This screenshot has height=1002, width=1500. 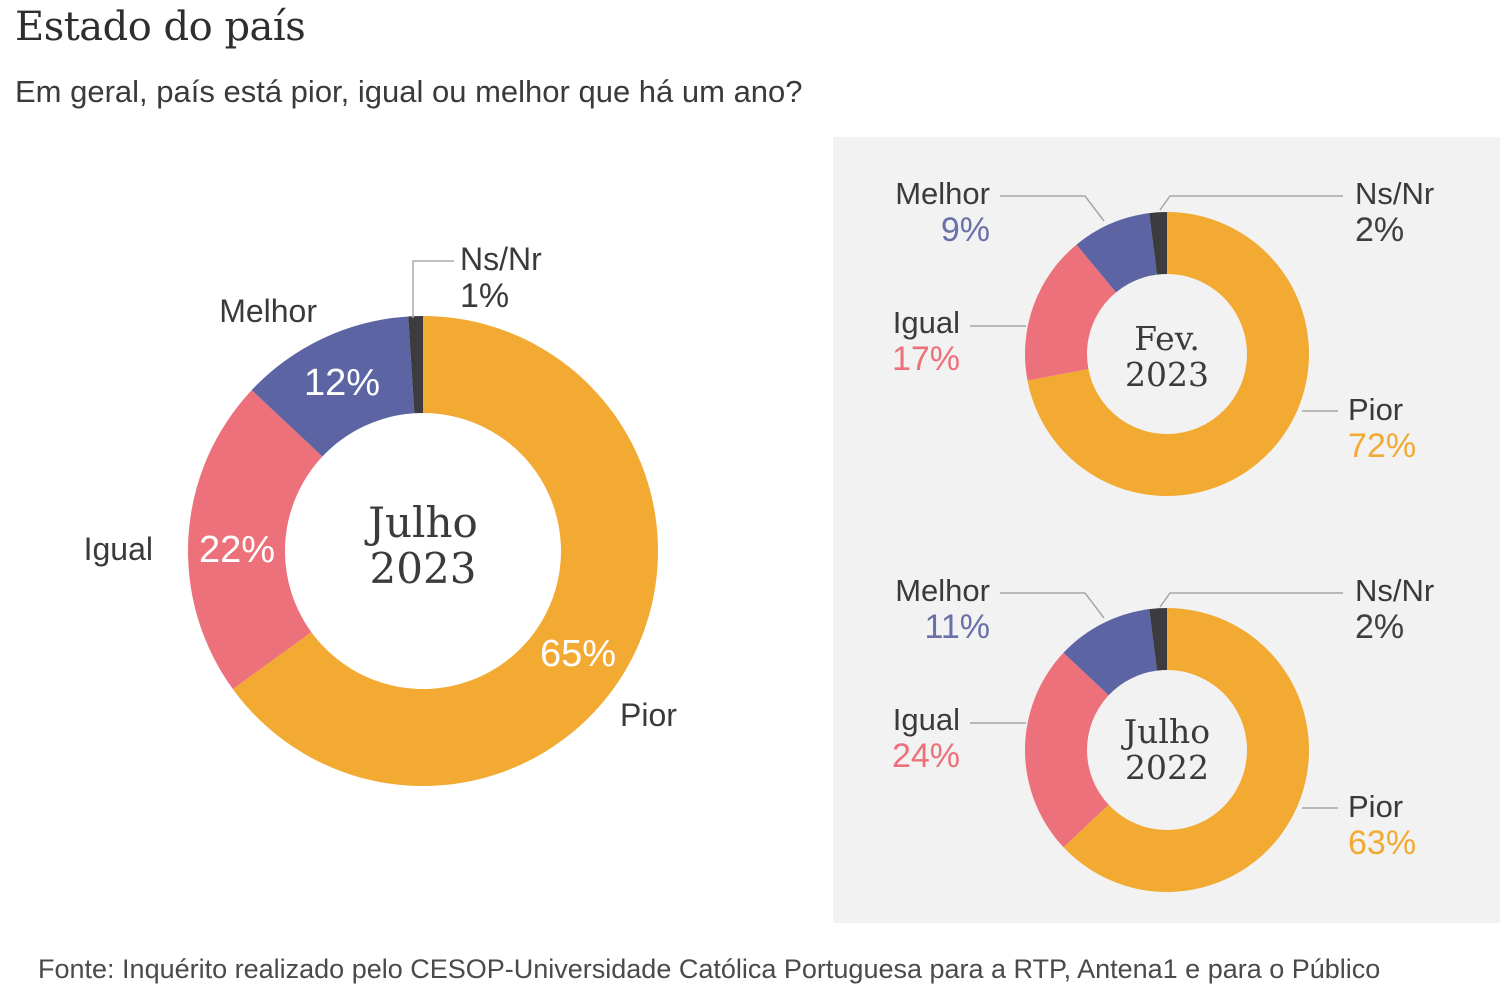 I want to click on center-label-line: Fev., so click(x=1167, y=338).